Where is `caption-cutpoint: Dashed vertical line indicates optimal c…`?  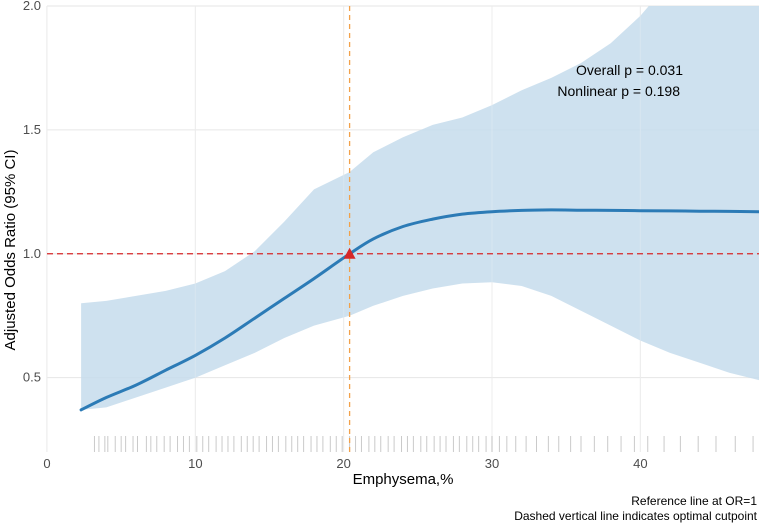 caption-cutpoint: Dashed vertical line indicates optimal c… is located at coordinates (635, 516).